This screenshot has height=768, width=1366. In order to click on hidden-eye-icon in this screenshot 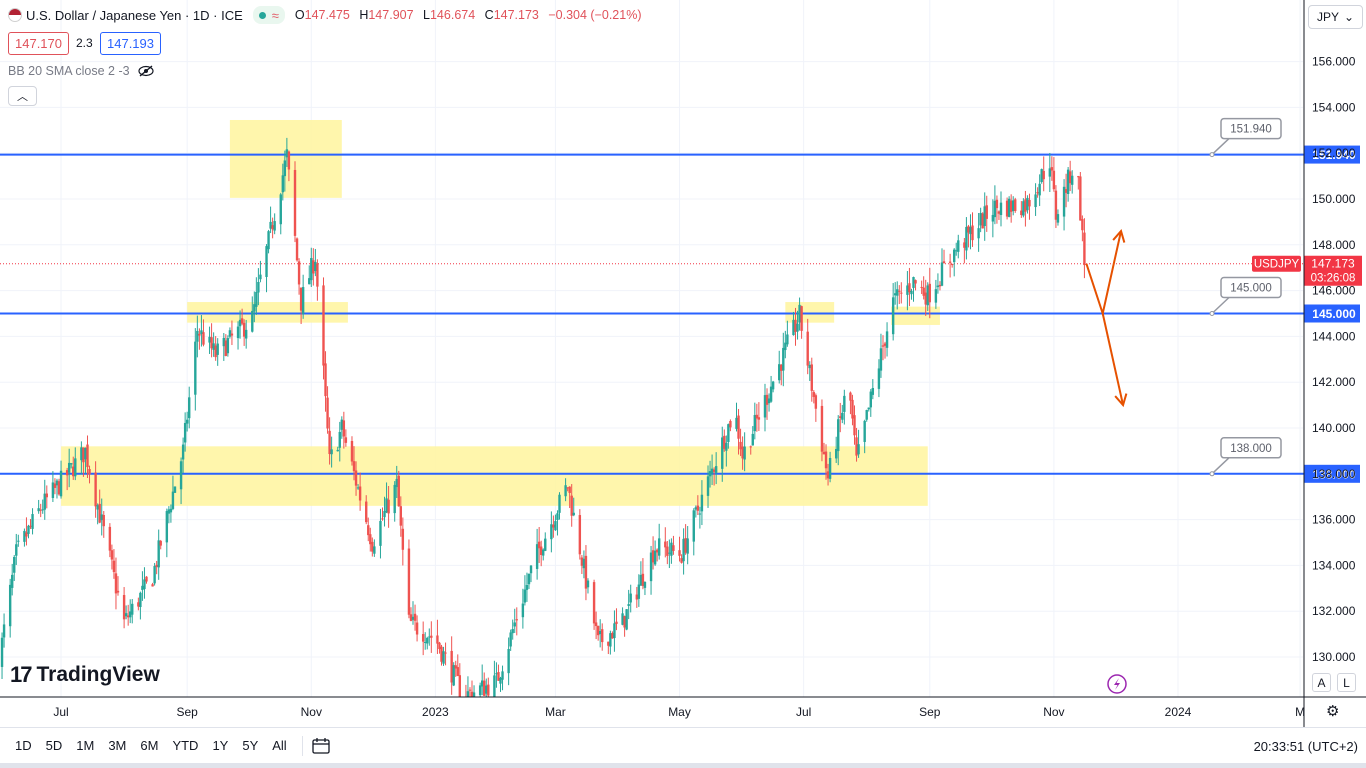, I will do `click(145, 71)`.